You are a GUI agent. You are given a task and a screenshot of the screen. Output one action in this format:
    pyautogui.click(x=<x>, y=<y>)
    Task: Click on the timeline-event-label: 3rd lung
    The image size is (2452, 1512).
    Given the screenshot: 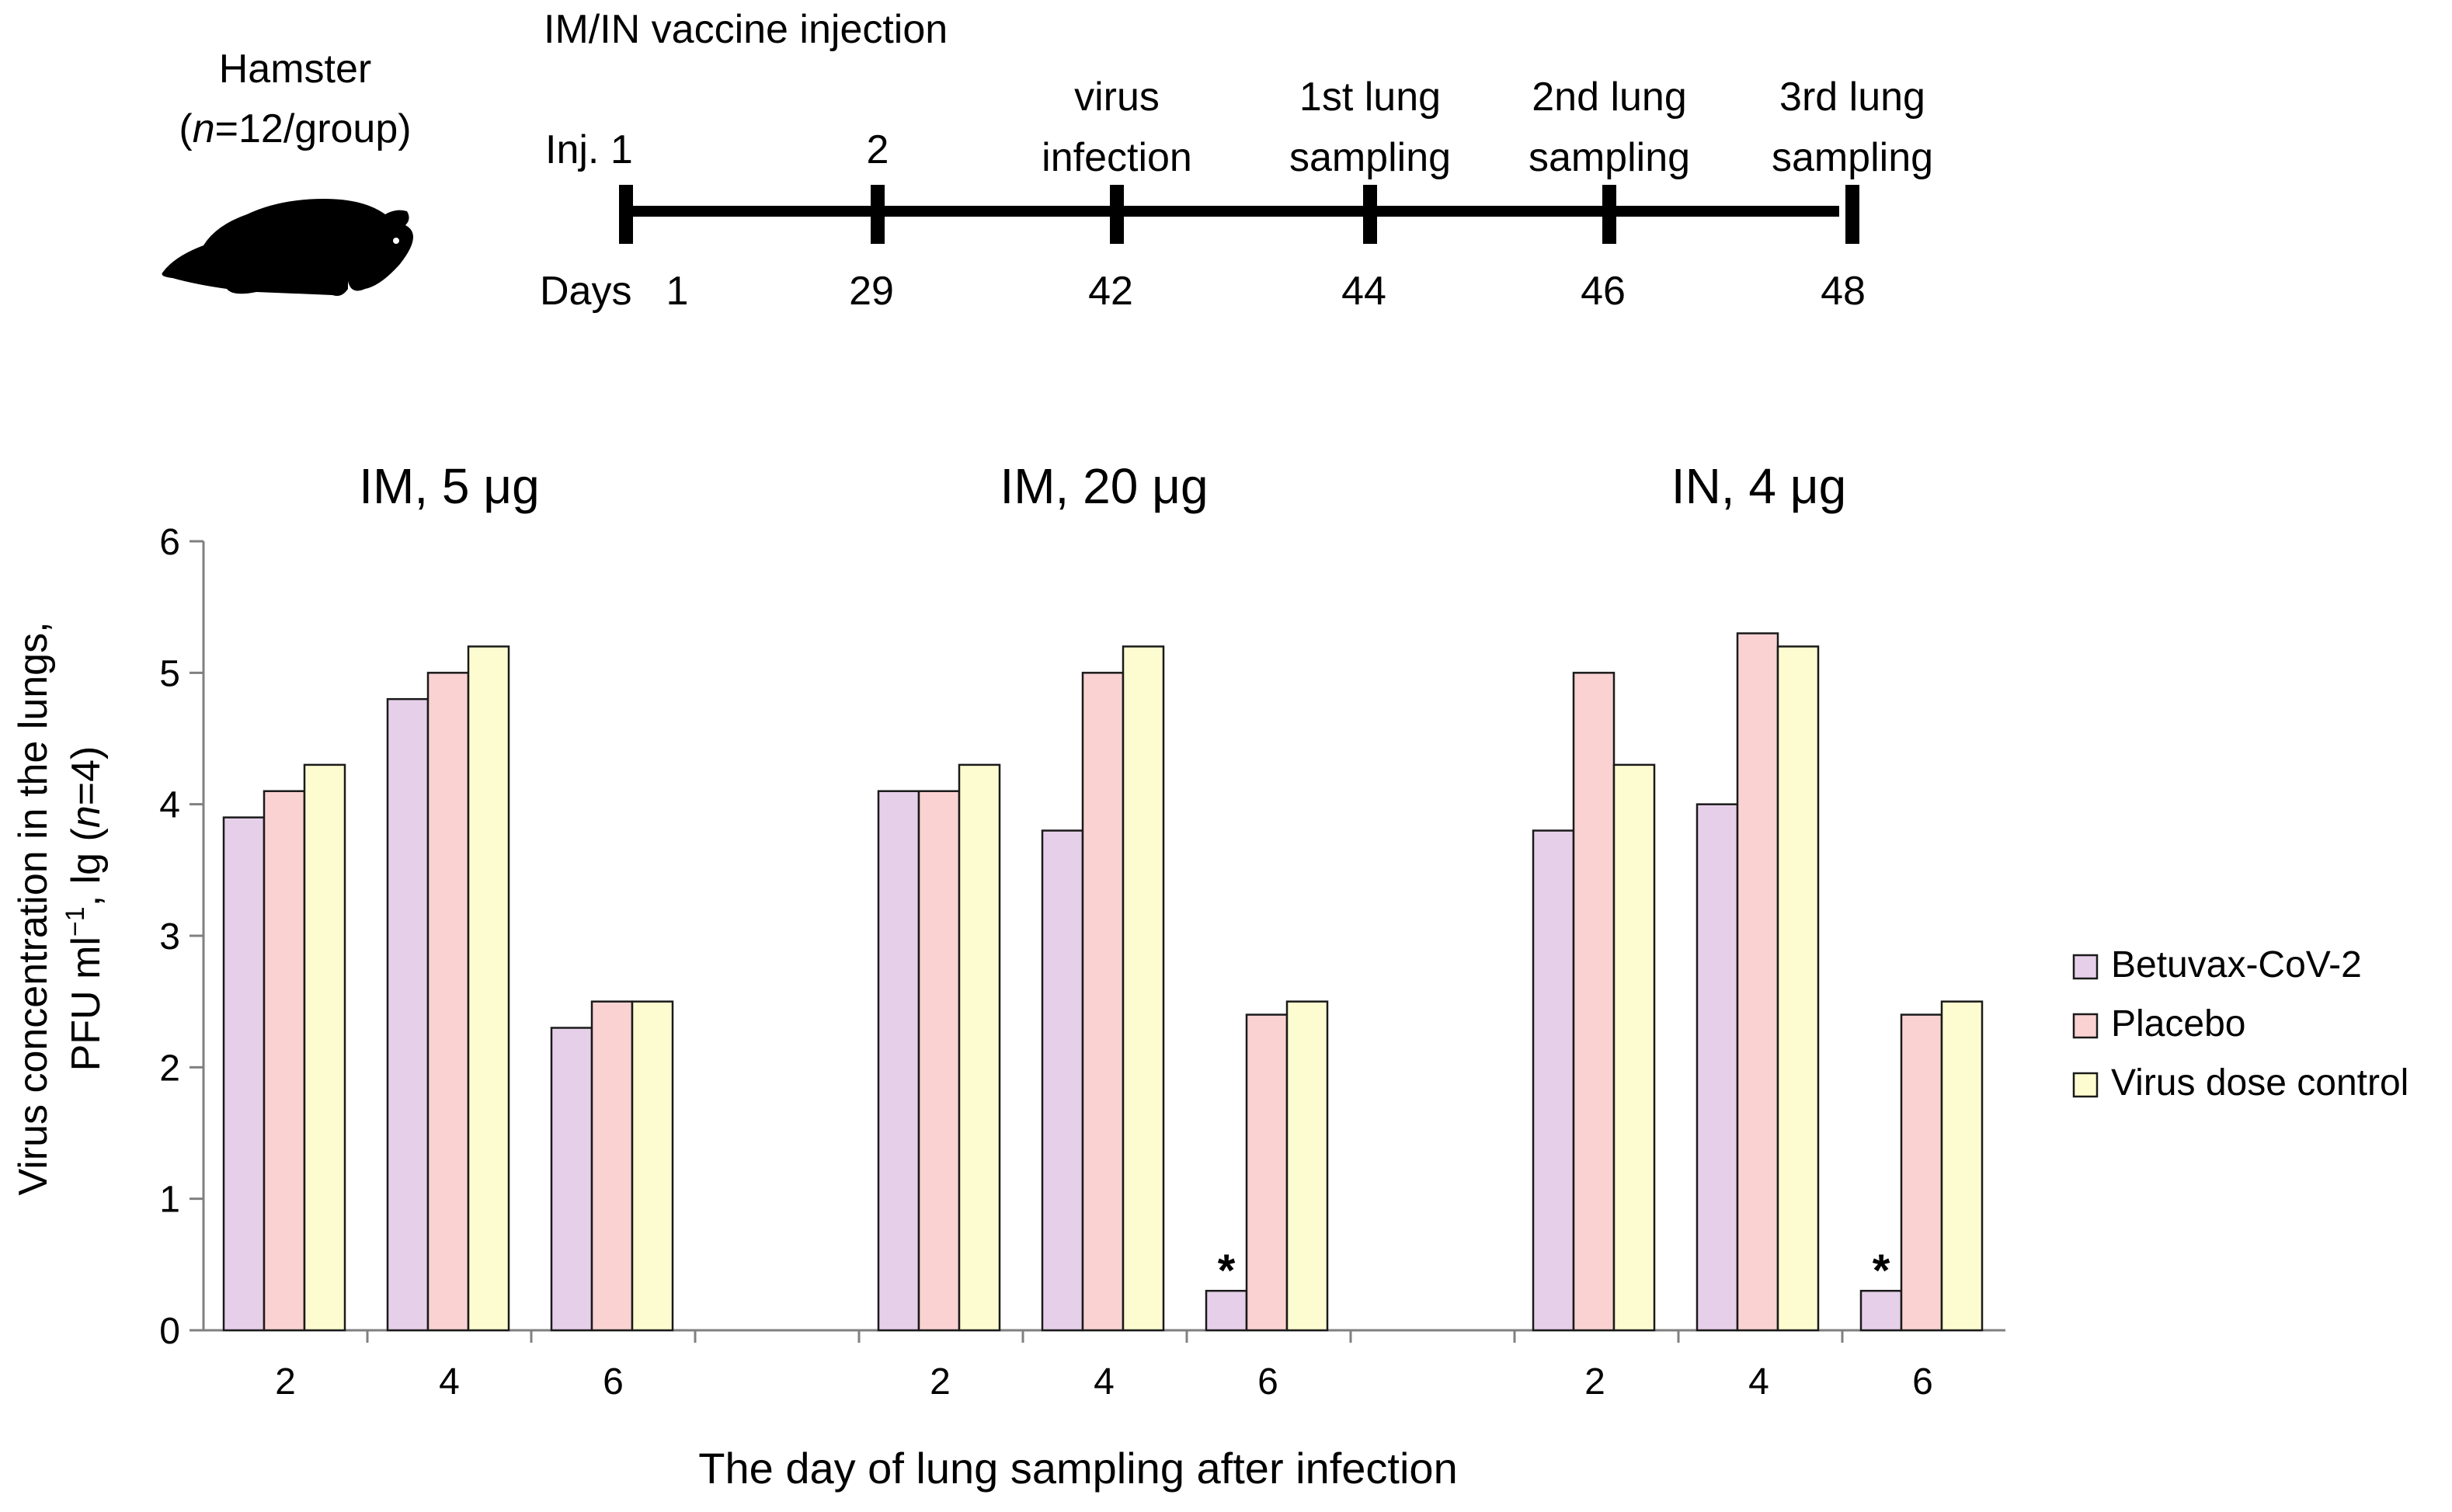 What is the action you would take?
    pyautogui.click(x=1852, y=97)
    